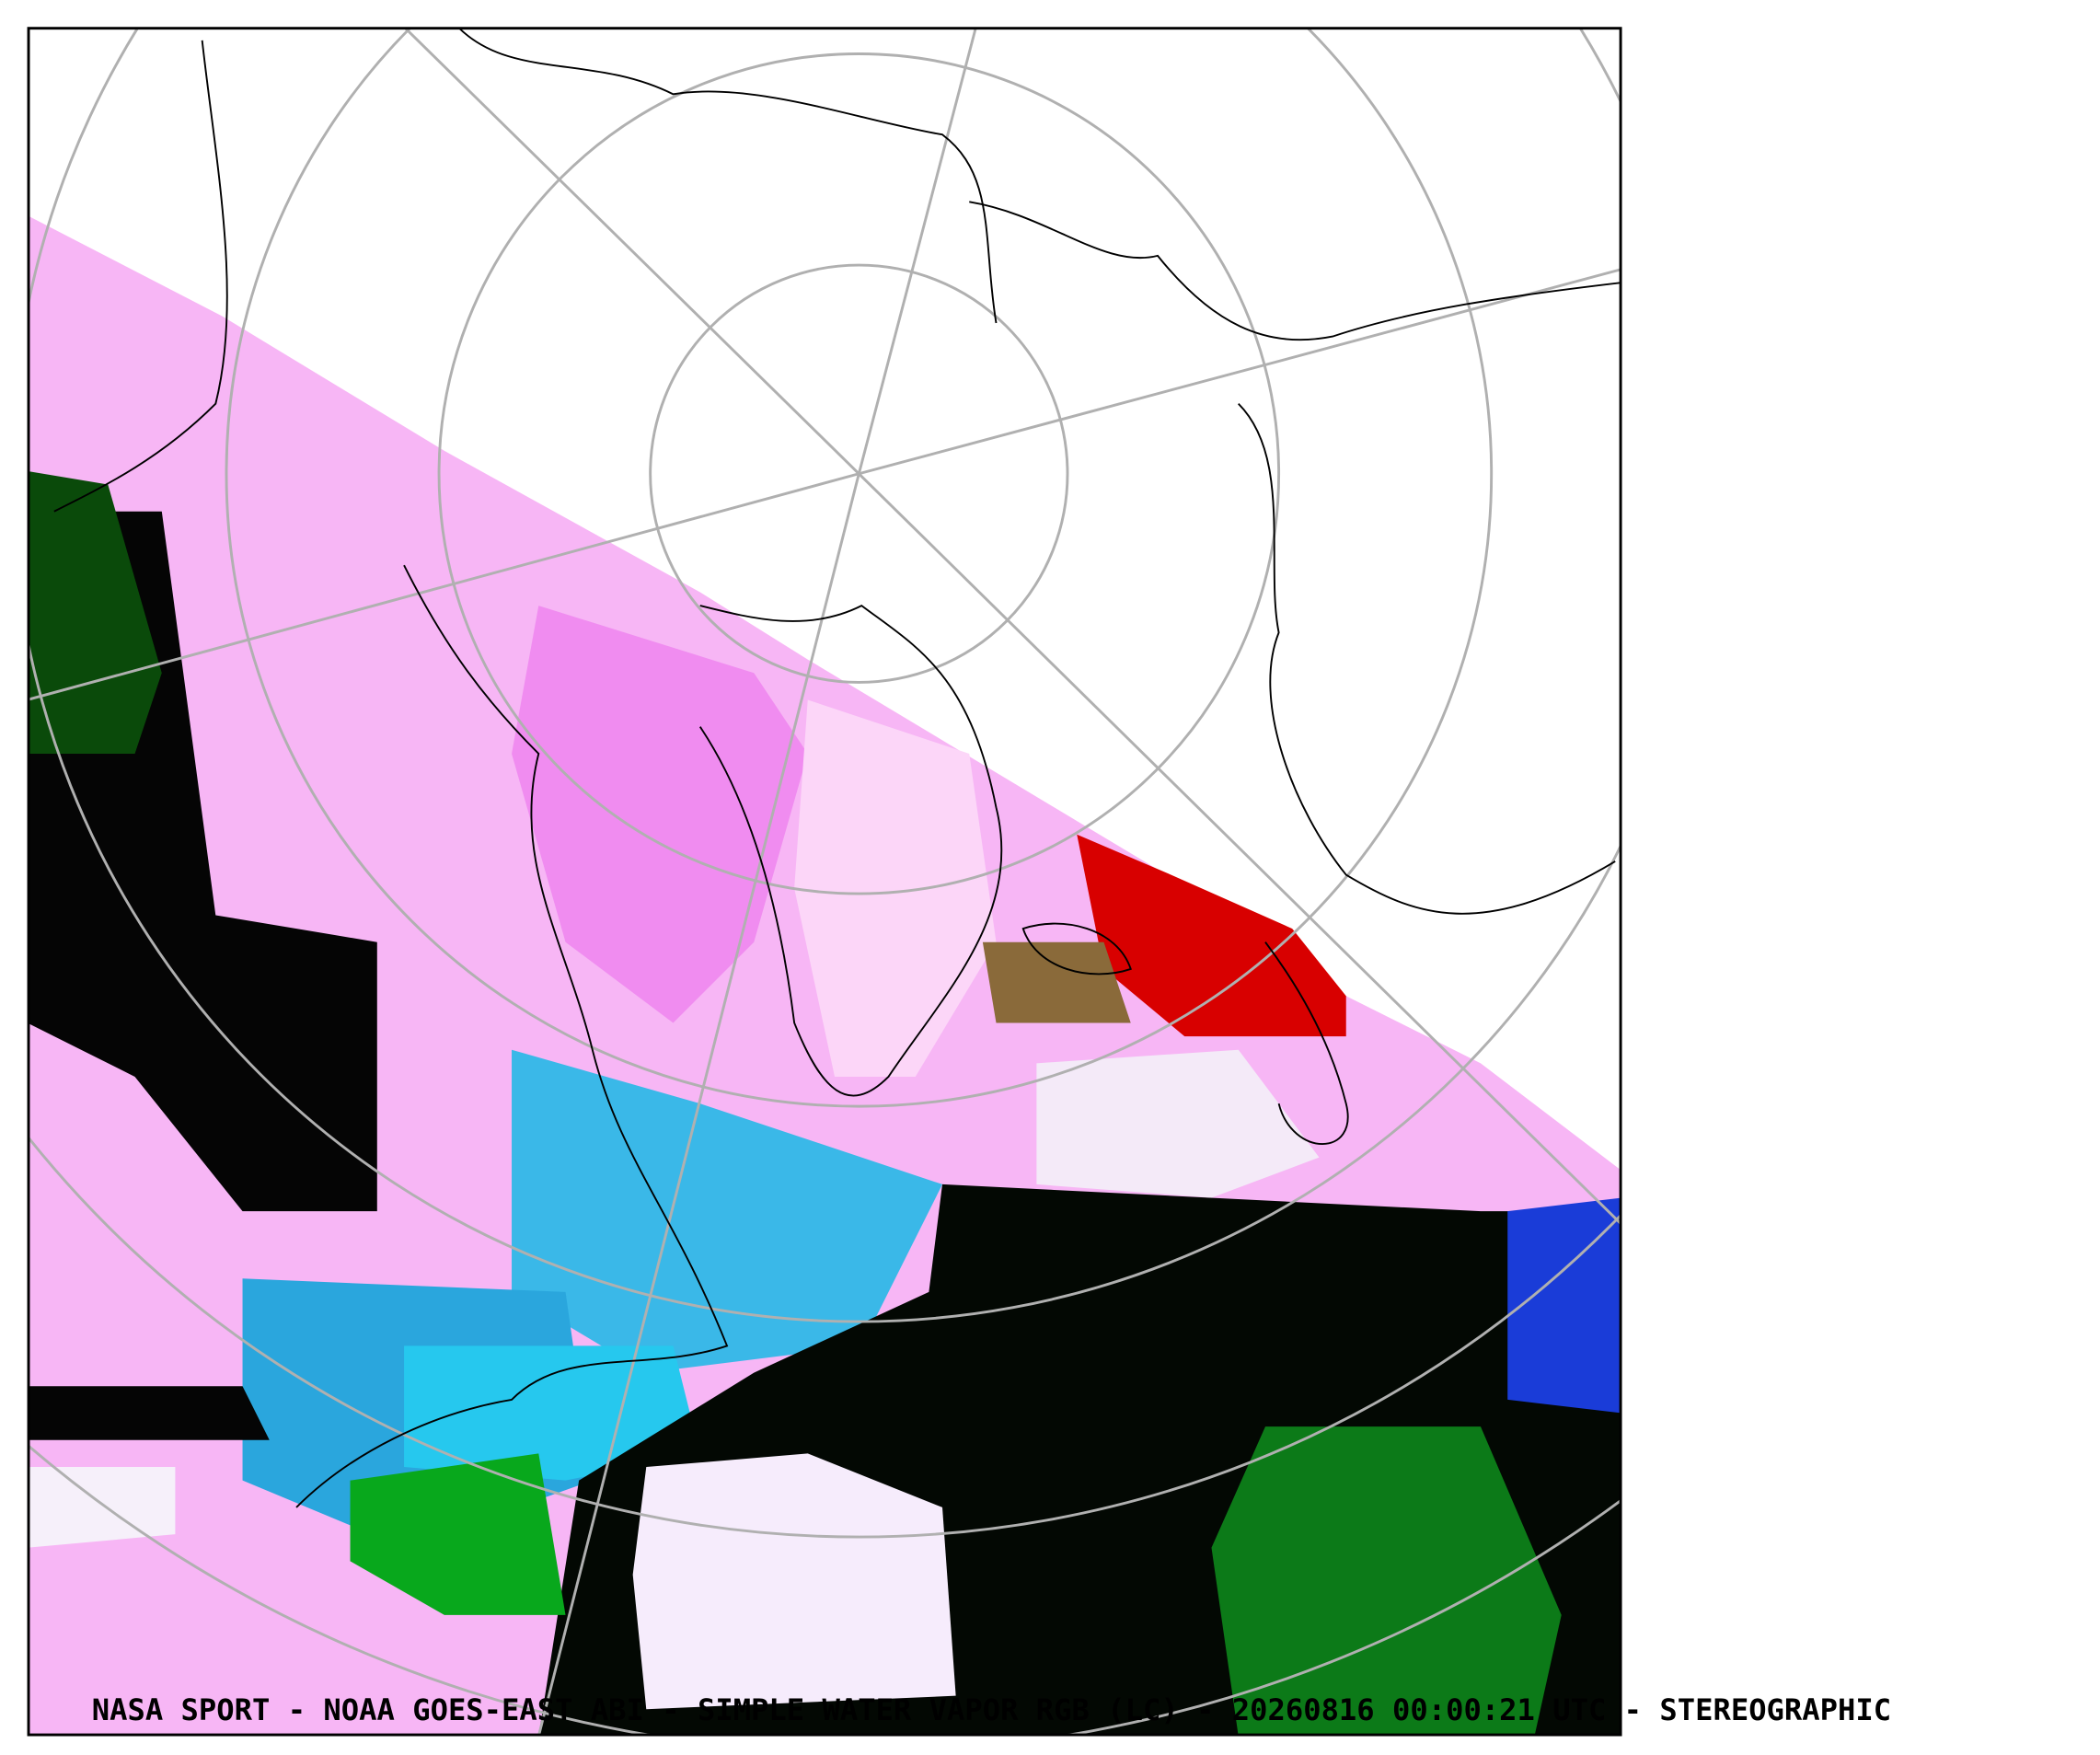 Image resolution: width=2100 pixels, height=1755 pixels. What do you see at coordinates (660, 814) in the screenshot?
I see `magenta-band` at bounding box center [660, 814].